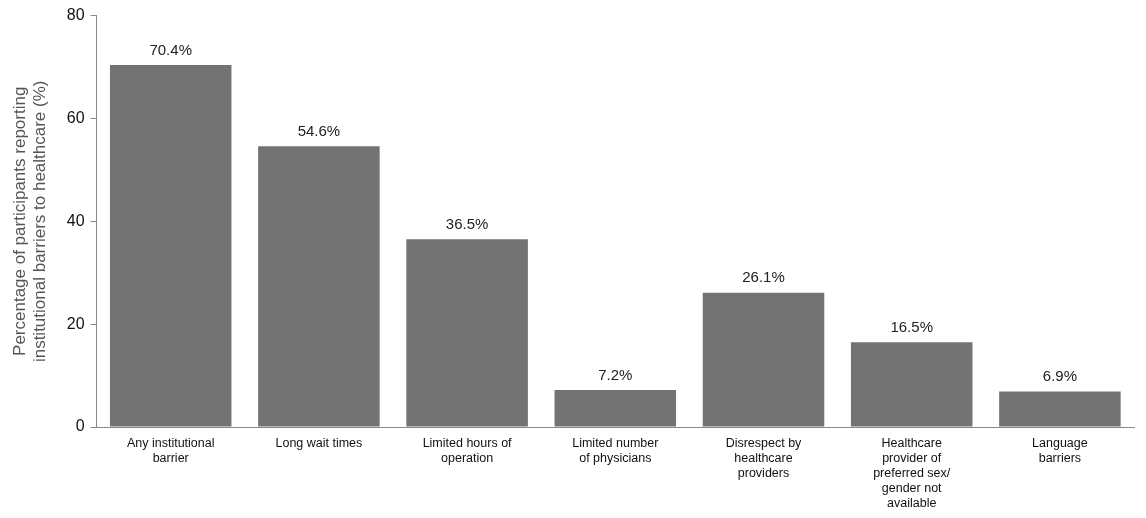 The image size is (1146, 518). I want to click on y-tick-label: 60, so click(75, 117).